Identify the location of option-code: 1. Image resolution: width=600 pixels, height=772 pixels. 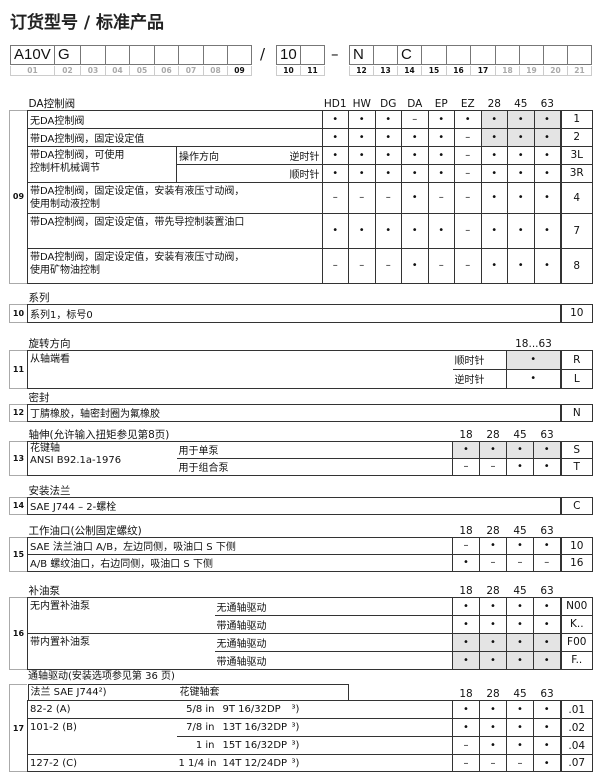
(576, 119).